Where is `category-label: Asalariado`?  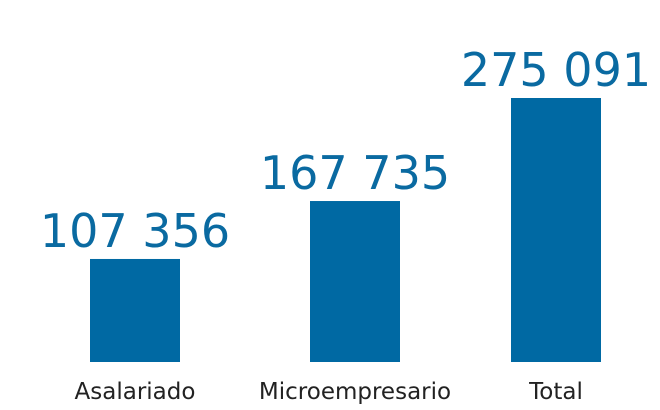 category-label: Asalariado is located at coordinates (135, 392).